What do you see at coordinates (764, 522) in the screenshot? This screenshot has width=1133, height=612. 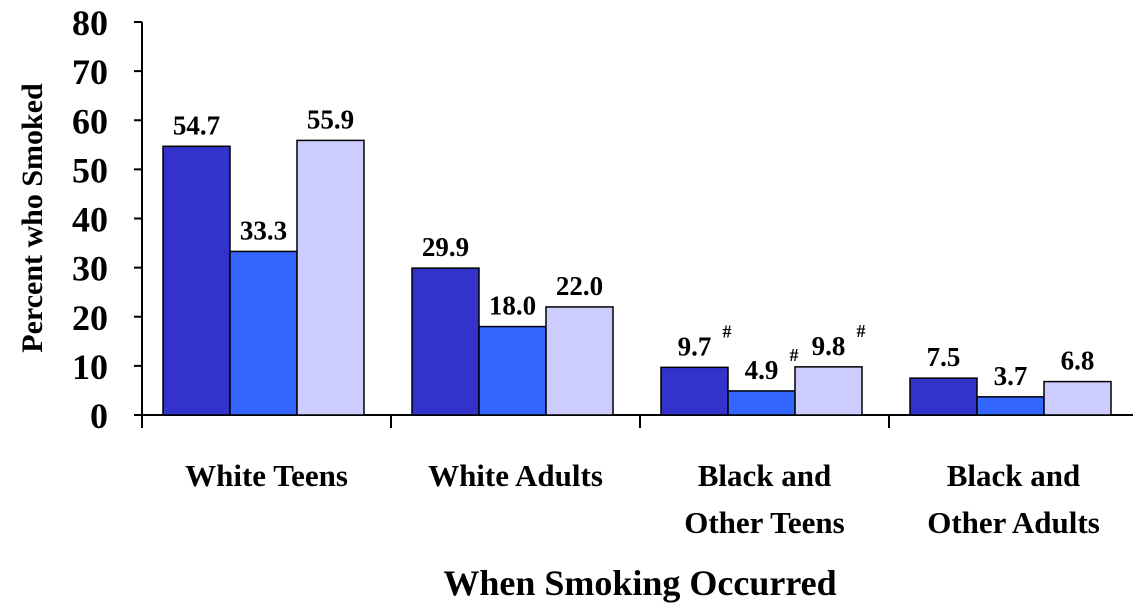 I see `x-category-label: Other Teens` at bounding box center [764, 522].